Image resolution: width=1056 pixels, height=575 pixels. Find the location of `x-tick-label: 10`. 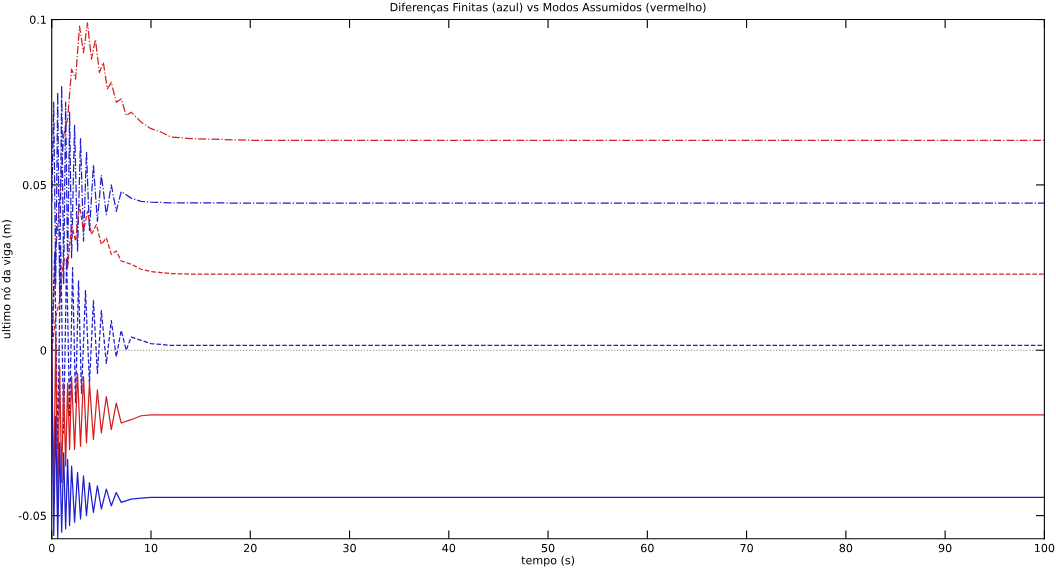

x-tick-label: 10 is located at coordinates (151, 548).